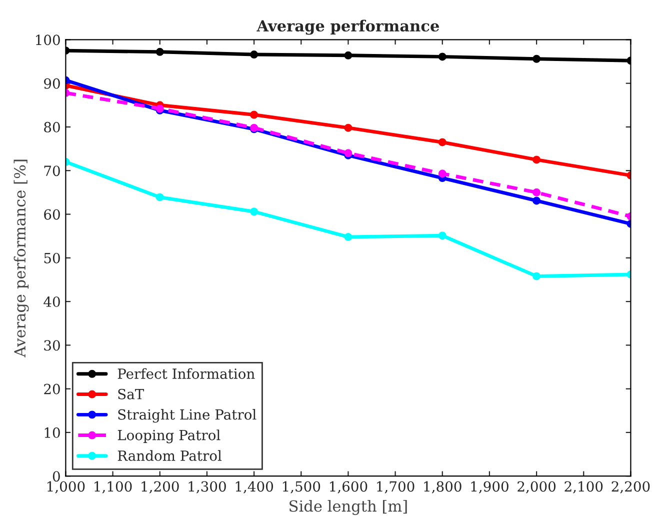  Describe the element at coordinates (48, 40) in the screenshot. I see `y-tick-label: 100` at that location.